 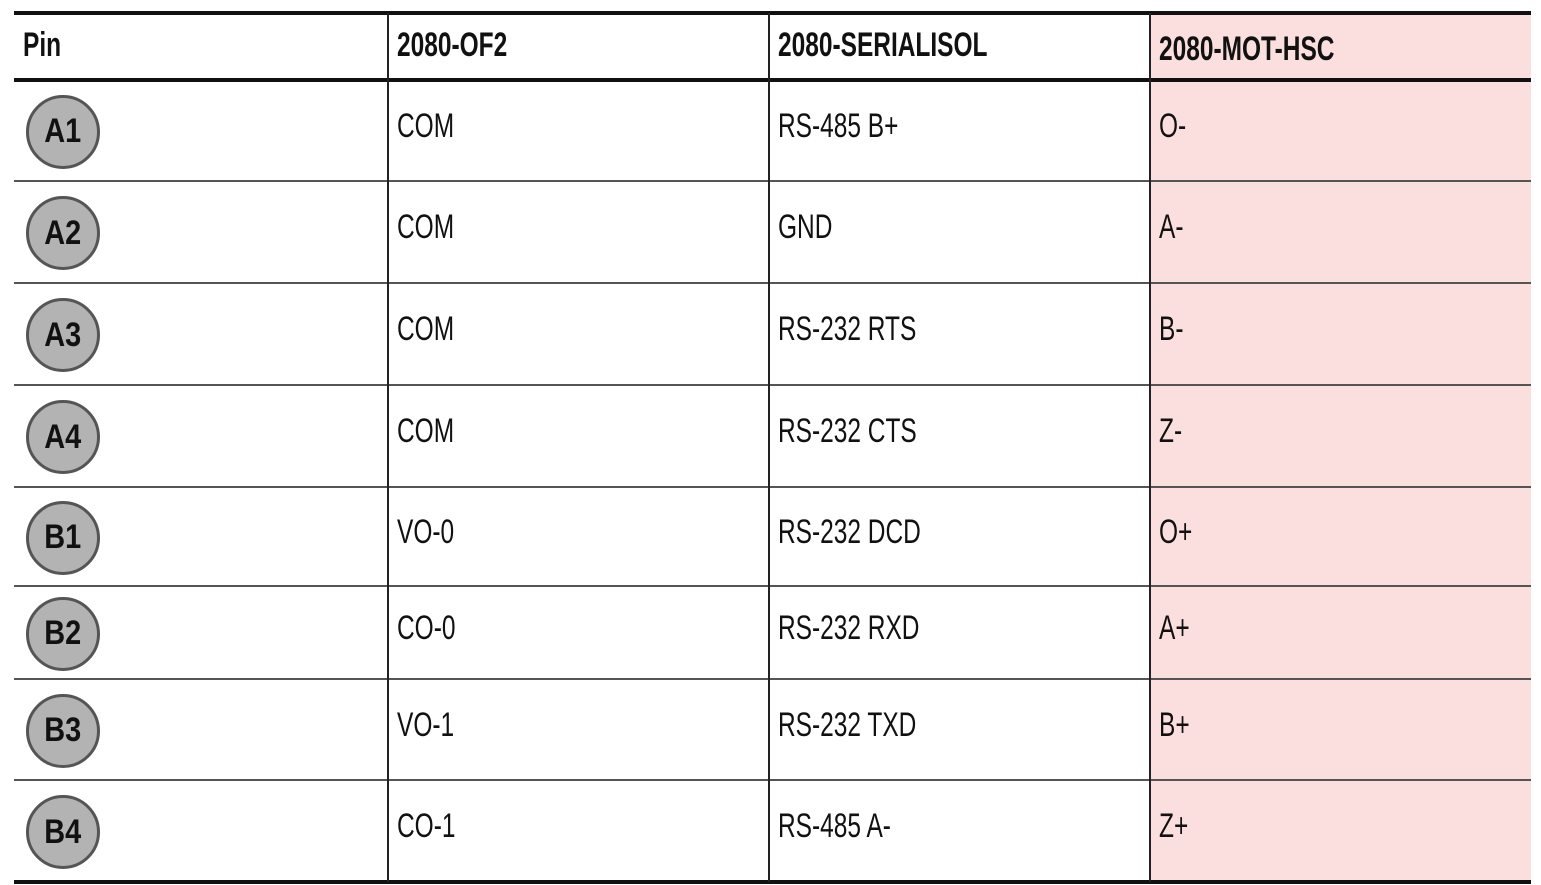 I want to click on pin-badge: A4, so click(x=63, y=437).